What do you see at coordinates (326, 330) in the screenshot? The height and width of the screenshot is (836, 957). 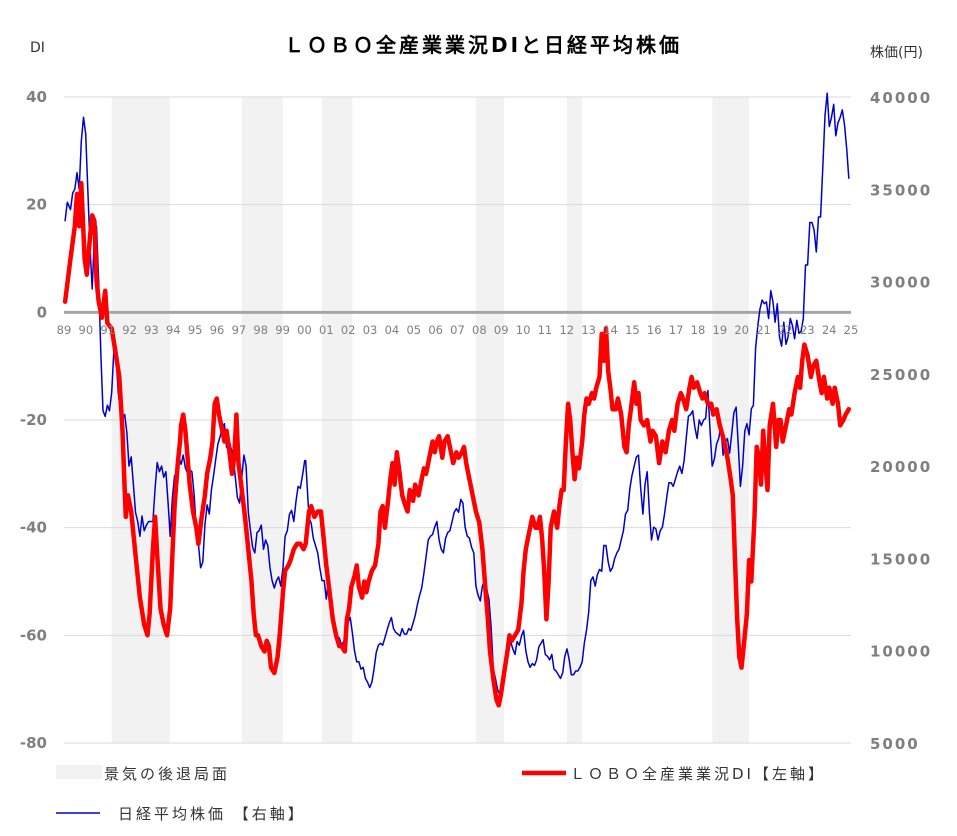 I see `x-tick-label: 01` at bounding box center [326, 330].